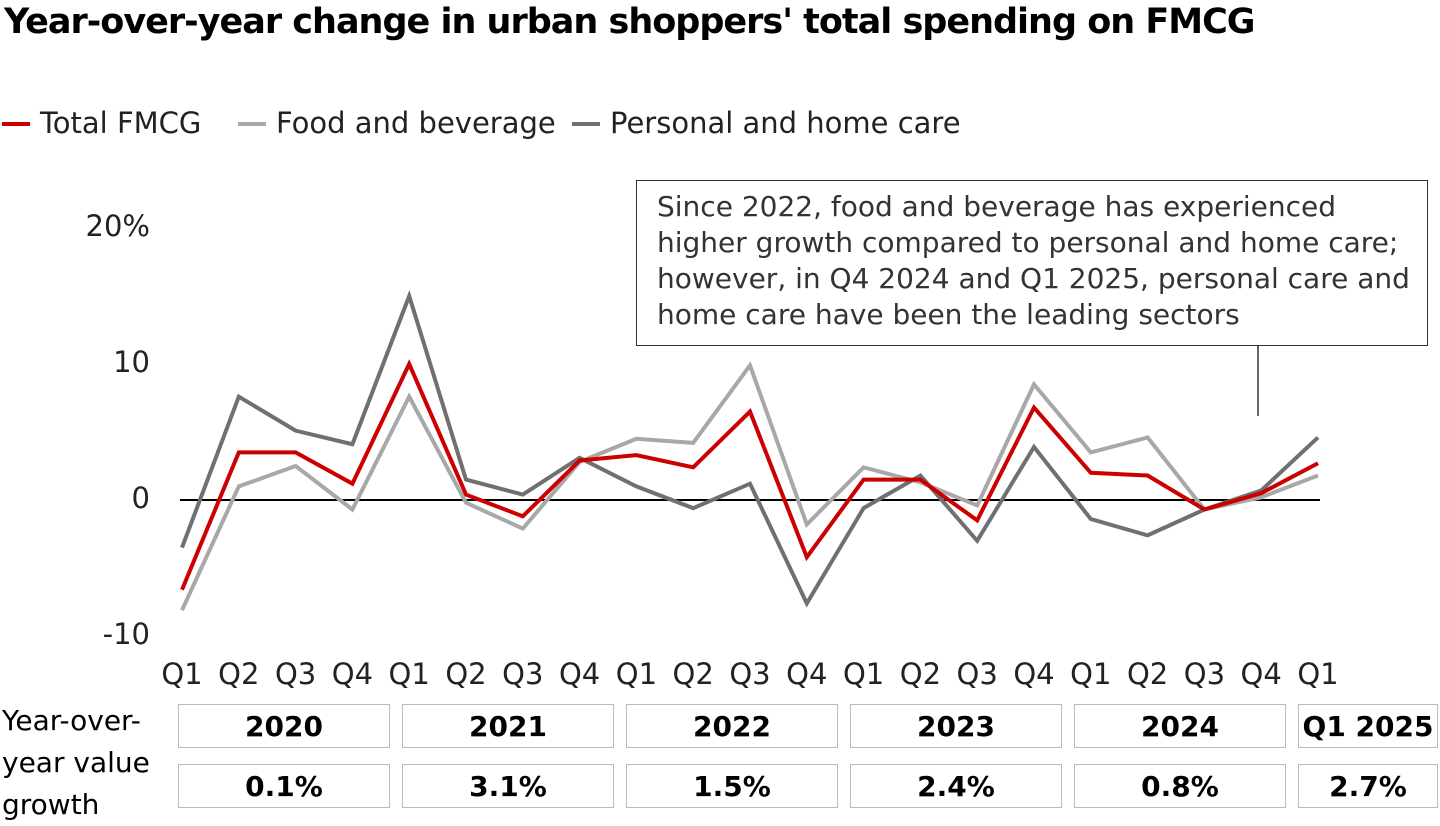  What do you see at coordinates (508, 786) in the screenshot?
I see `table-cell: 3.1%` at bounding box center [508, 786].